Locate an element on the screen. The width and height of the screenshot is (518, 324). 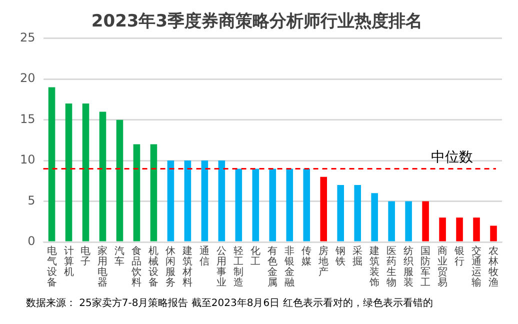
x-tick-label: 采掘 is located at coordinates (357, 256).